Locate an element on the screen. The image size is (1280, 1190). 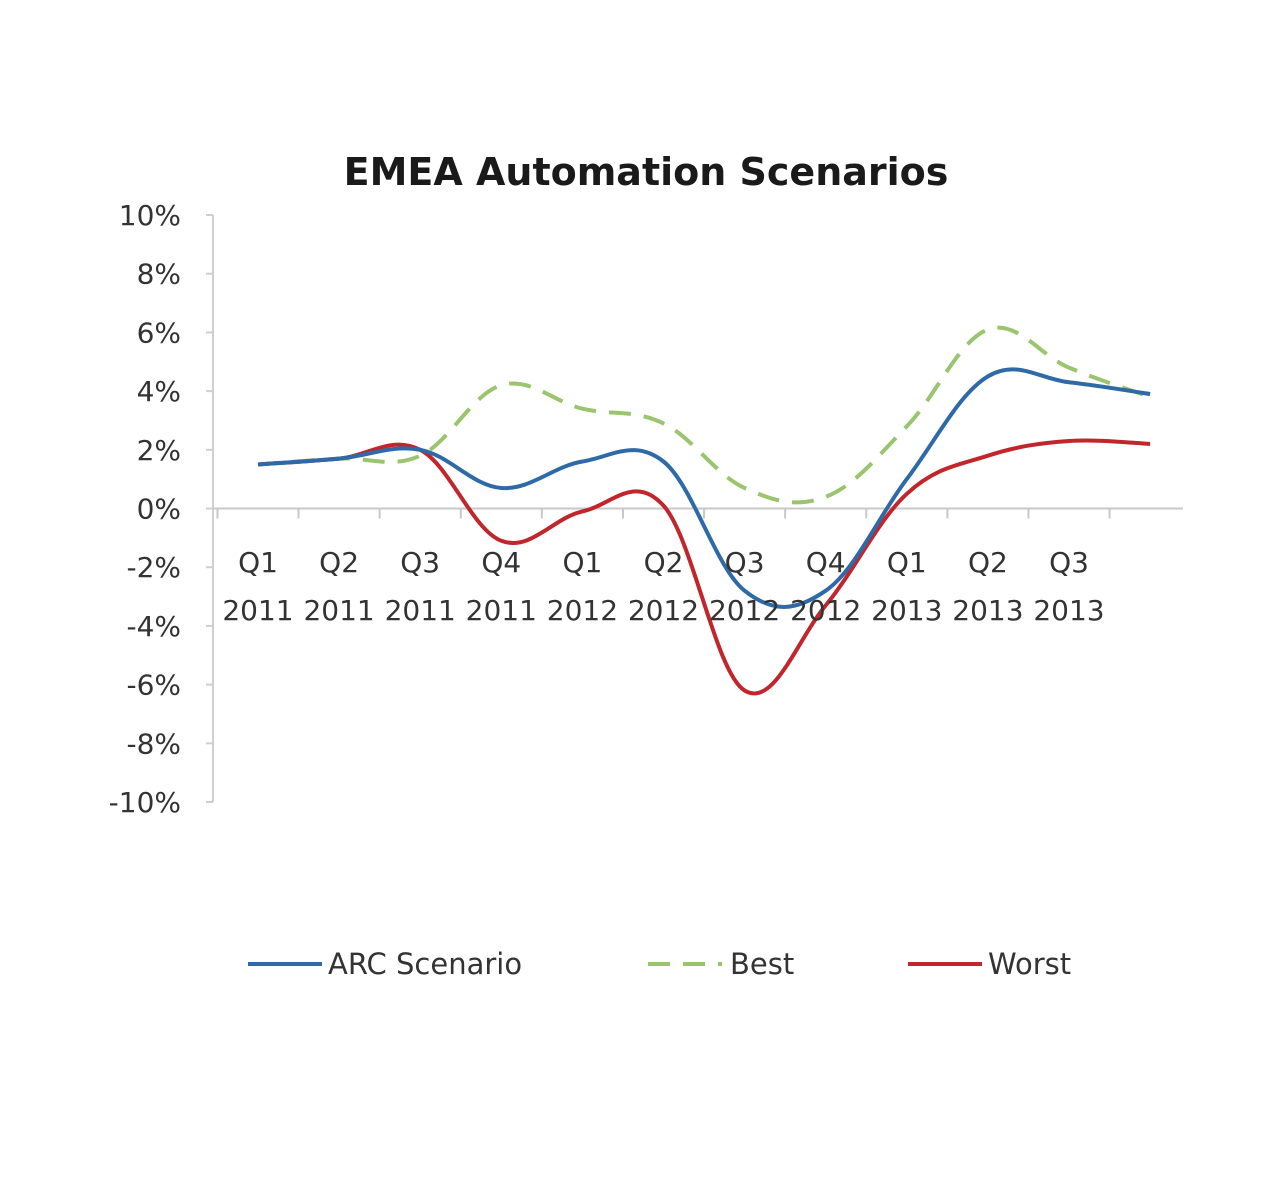
y-tick-label: 8% is located at coordinates (159, 274).